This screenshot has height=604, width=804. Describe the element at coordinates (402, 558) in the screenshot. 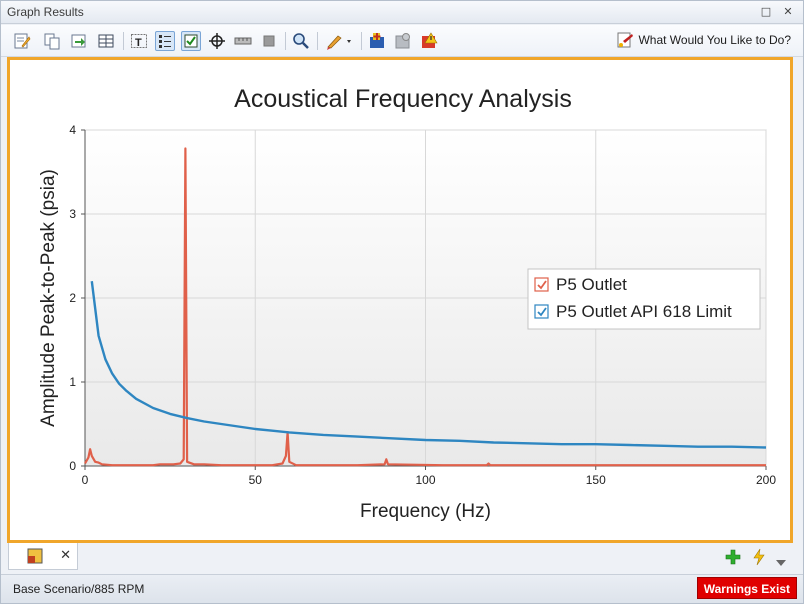

I see `tab-strip: ✕` at that location.